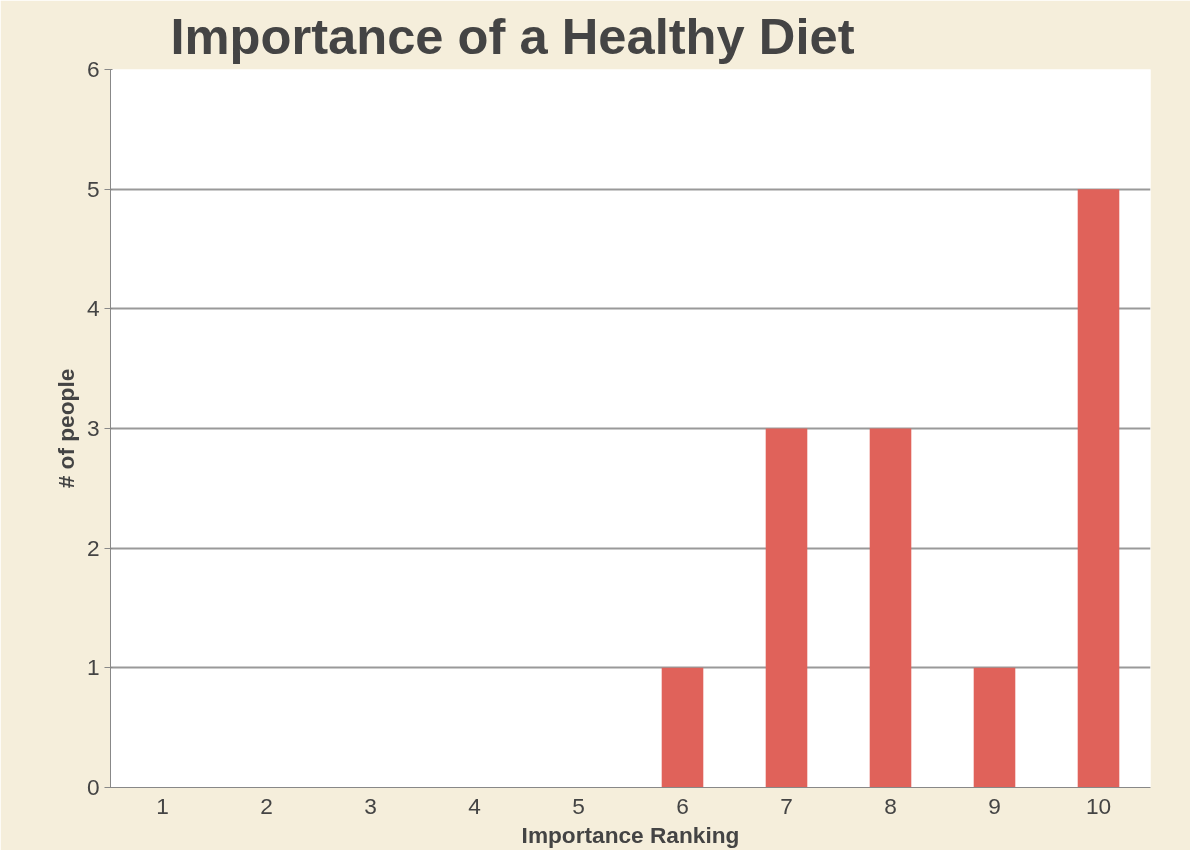 This screenshot has width=1203, height=865. What do you see at coordinates (994, 805) in the screenshot?
I see `x-tick-label: 9` at bounding box center [994, 805].